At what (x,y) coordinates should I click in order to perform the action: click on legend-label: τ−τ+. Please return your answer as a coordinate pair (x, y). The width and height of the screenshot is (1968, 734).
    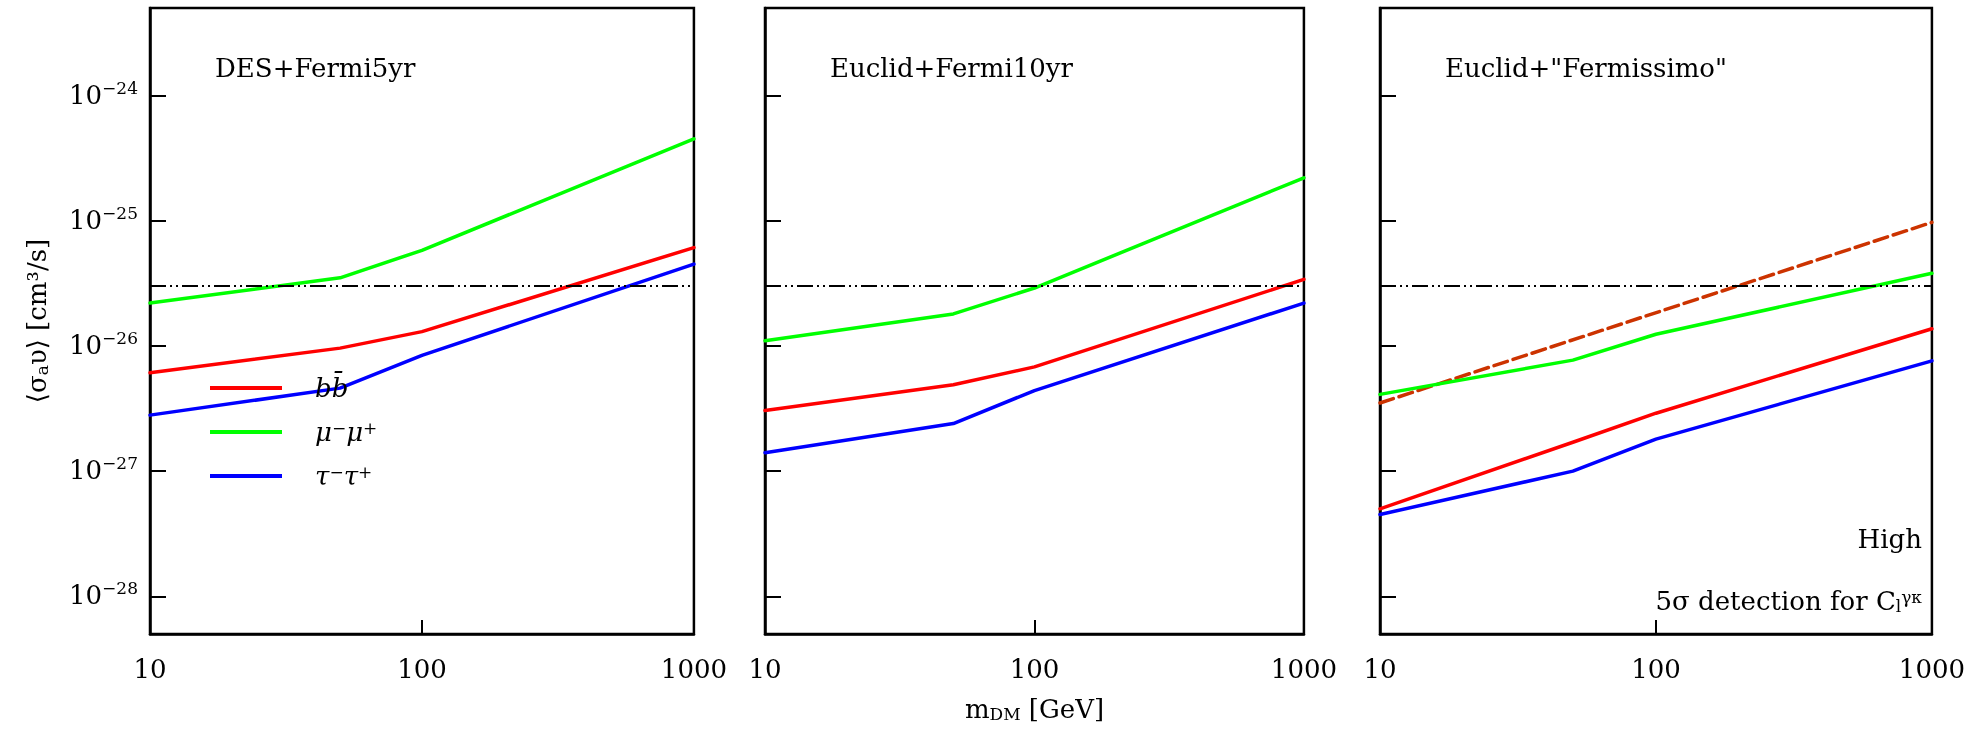
    Looking at the image, I should click on (344, 476).